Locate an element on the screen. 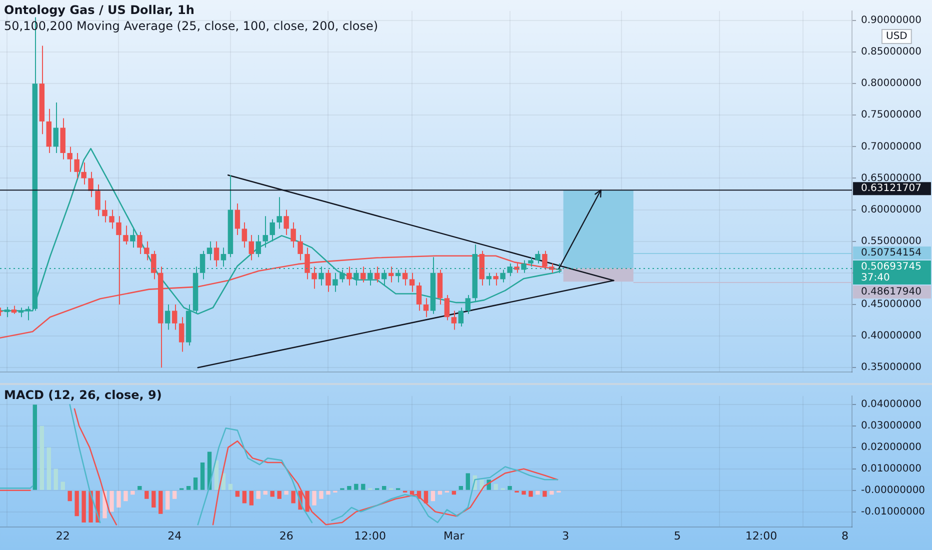 The image size is (932, 550). y-tick-label: 0.01000000 is located at coordinates (891, 469).